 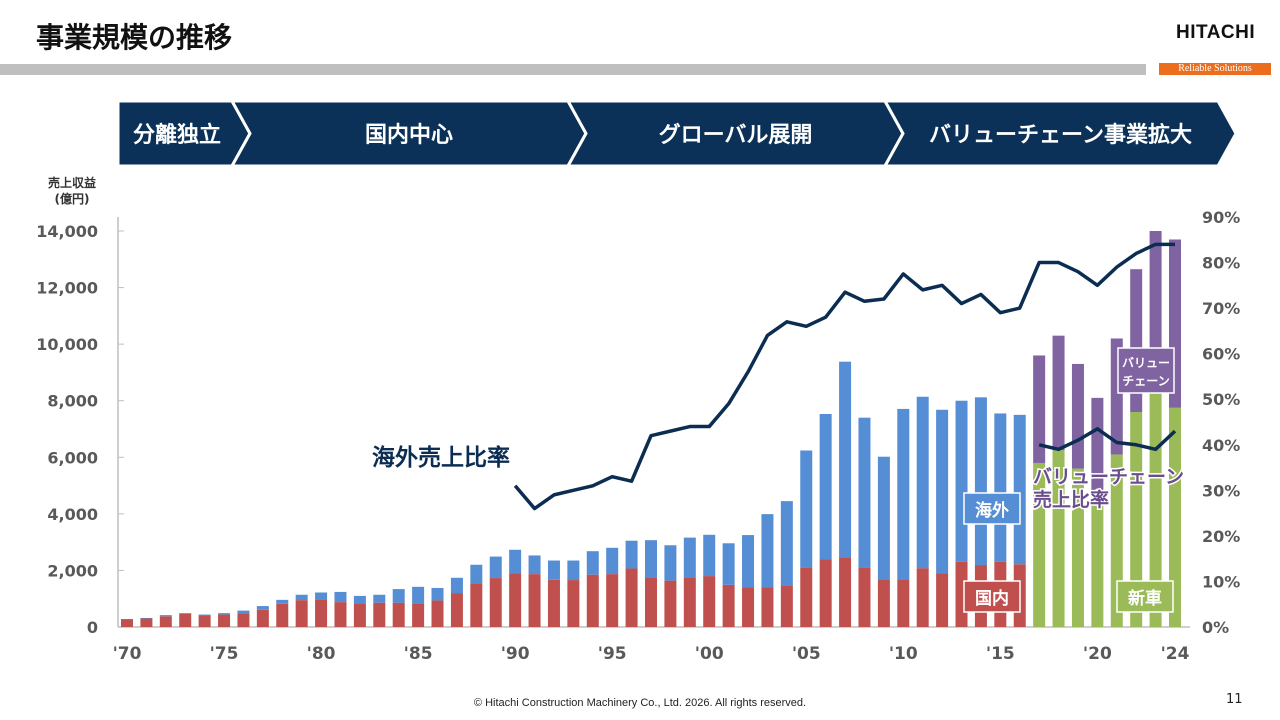 I want to click on x-tick-label: '15, so click(x=1000, y=654).